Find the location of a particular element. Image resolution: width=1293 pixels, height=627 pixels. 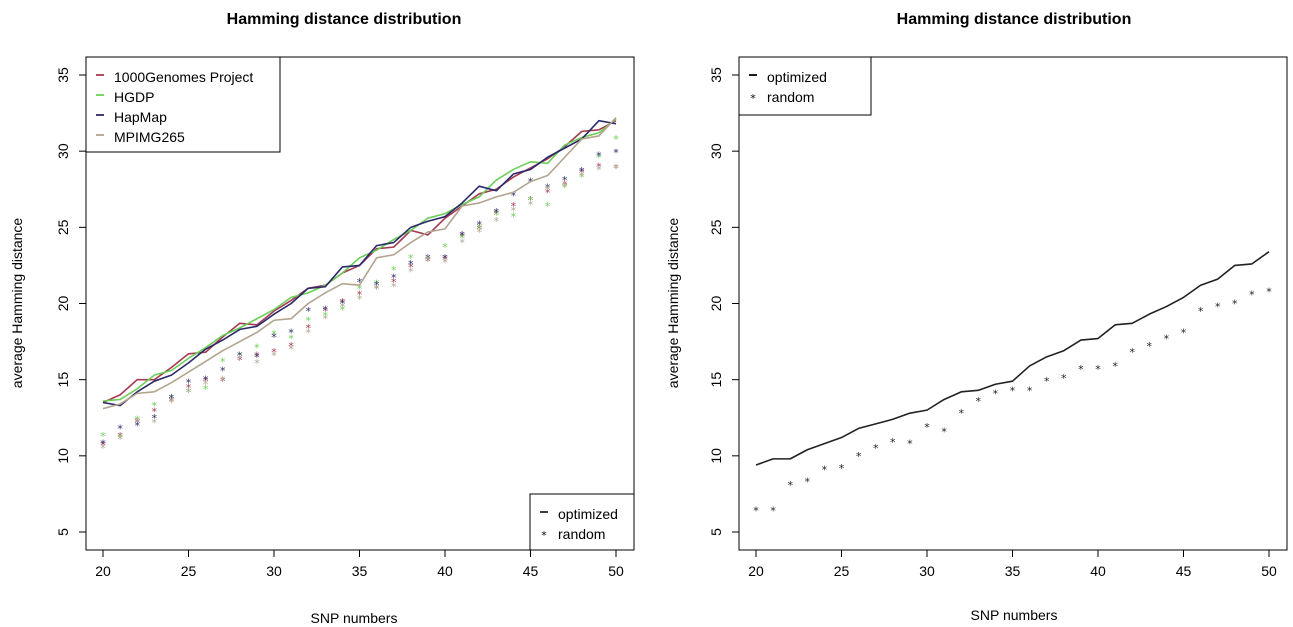

y-tick-label: 15 is located at coordinates (63, 380).